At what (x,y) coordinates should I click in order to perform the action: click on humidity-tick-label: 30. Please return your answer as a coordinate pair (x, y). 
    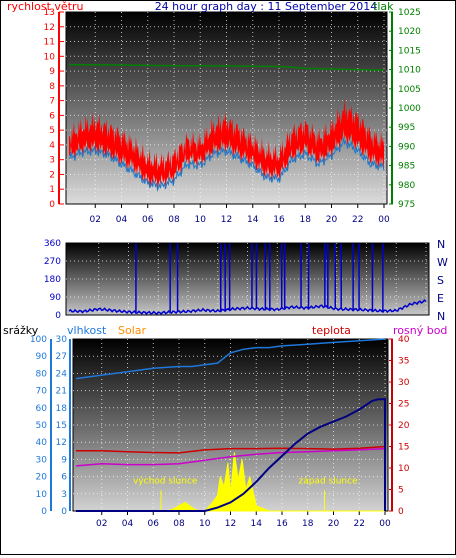
    Looking at the image, I should click on (62, 340).